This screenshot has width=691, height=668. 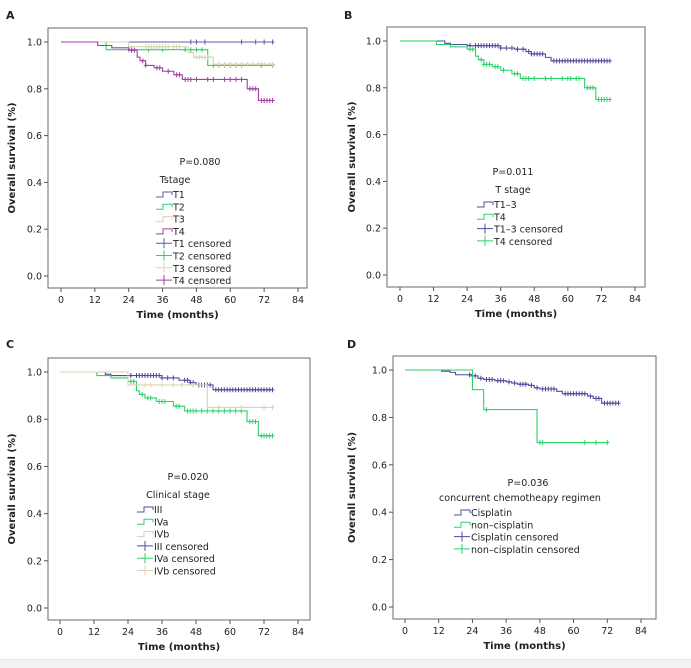 I want to click on series-non-cisplatin, so click(x=507, y=407).